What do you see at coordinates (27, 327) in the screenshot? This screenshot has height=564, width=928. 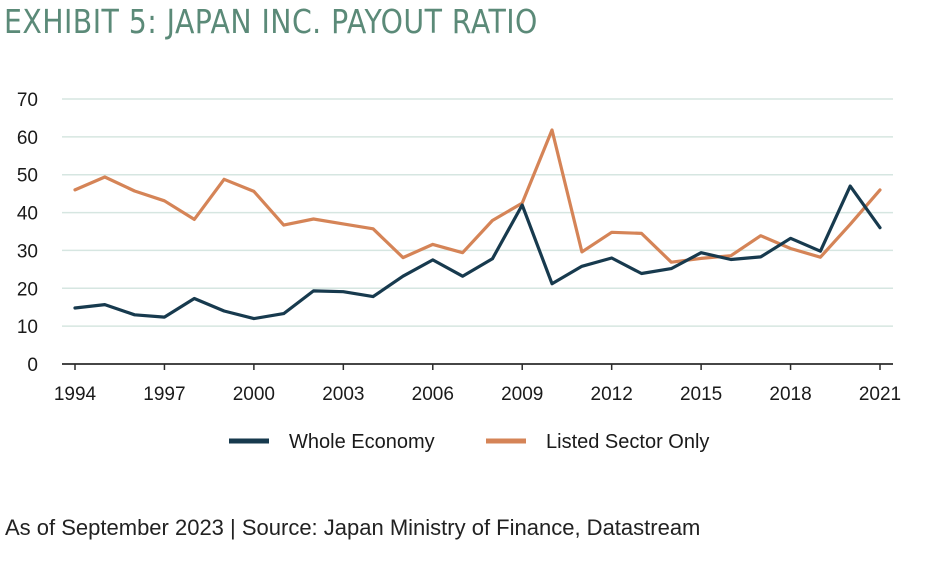 I see `y-tick-label-10: 10` at bounding box center [27, 327].